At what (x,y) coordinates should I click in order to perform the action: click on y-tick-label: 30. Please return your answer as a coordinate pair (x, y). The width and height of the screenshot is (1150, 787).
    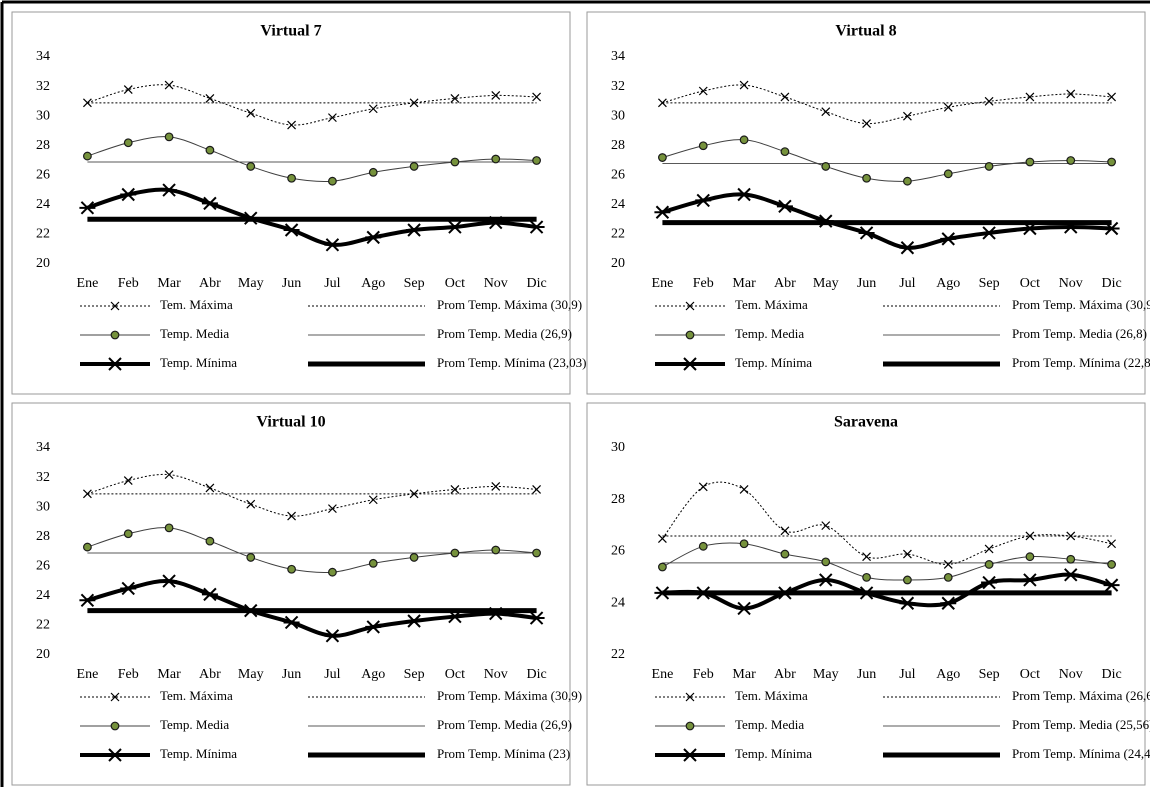
    Looking at the image, I should click on (618, 447).